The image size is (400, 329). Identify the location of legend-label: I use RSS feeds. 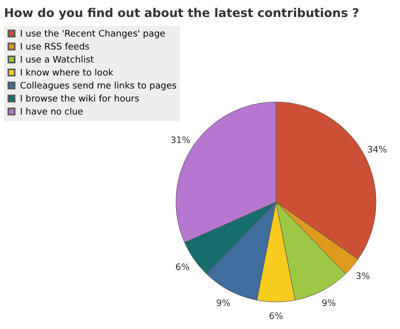
(55, 47).